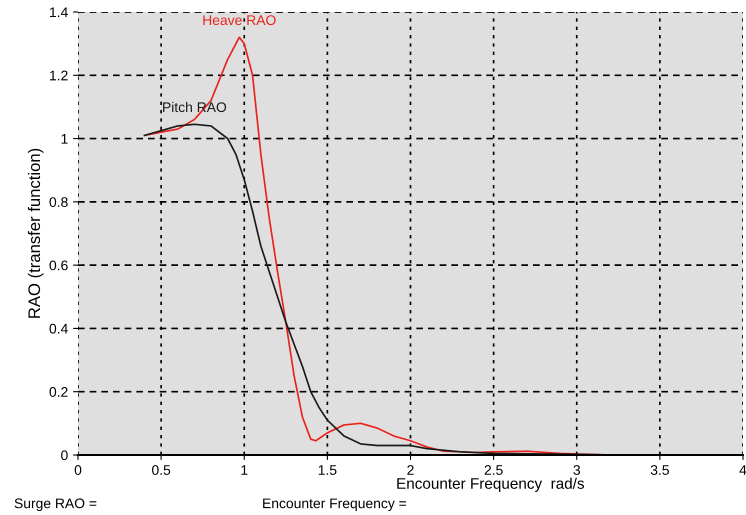 This screenshot has height=515, width=746. What do you see at coordinates (59, 265) in the screenshot?
I see `y-tick-label: 0.6` at bounding box center [59, 265].